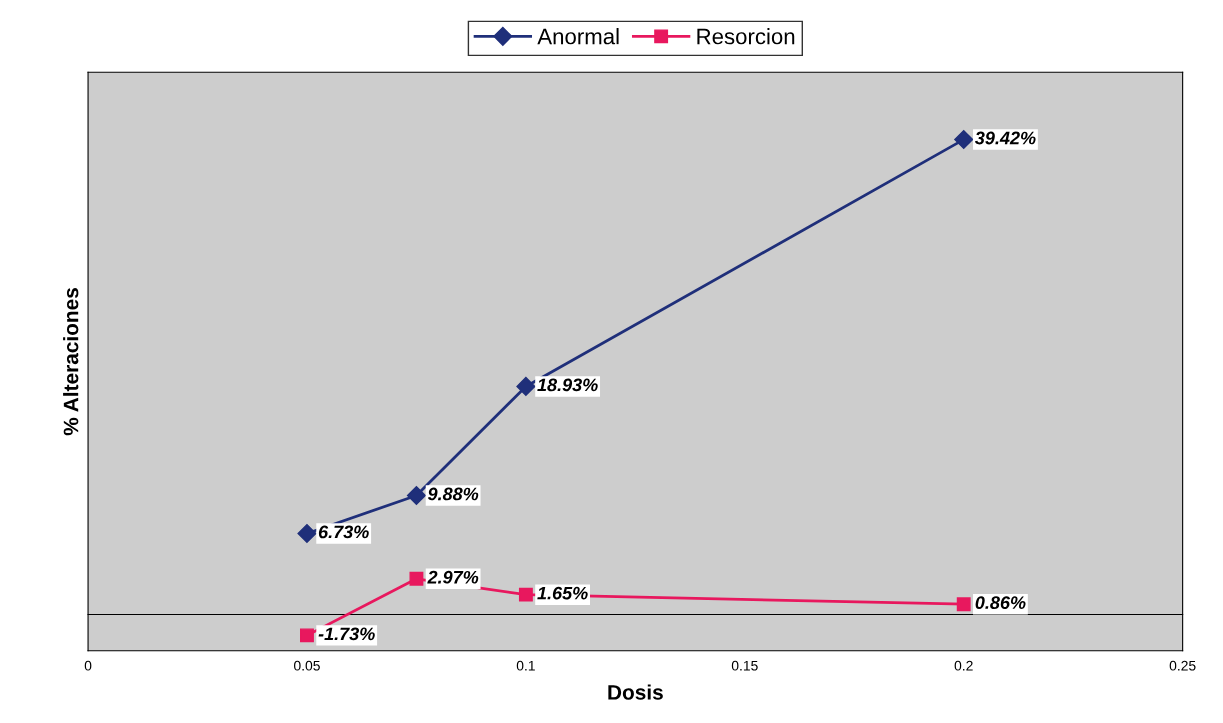  Describe the element at coordinates (346, 634) in the screenshot. I see `data-label: -1.73%` at that location.